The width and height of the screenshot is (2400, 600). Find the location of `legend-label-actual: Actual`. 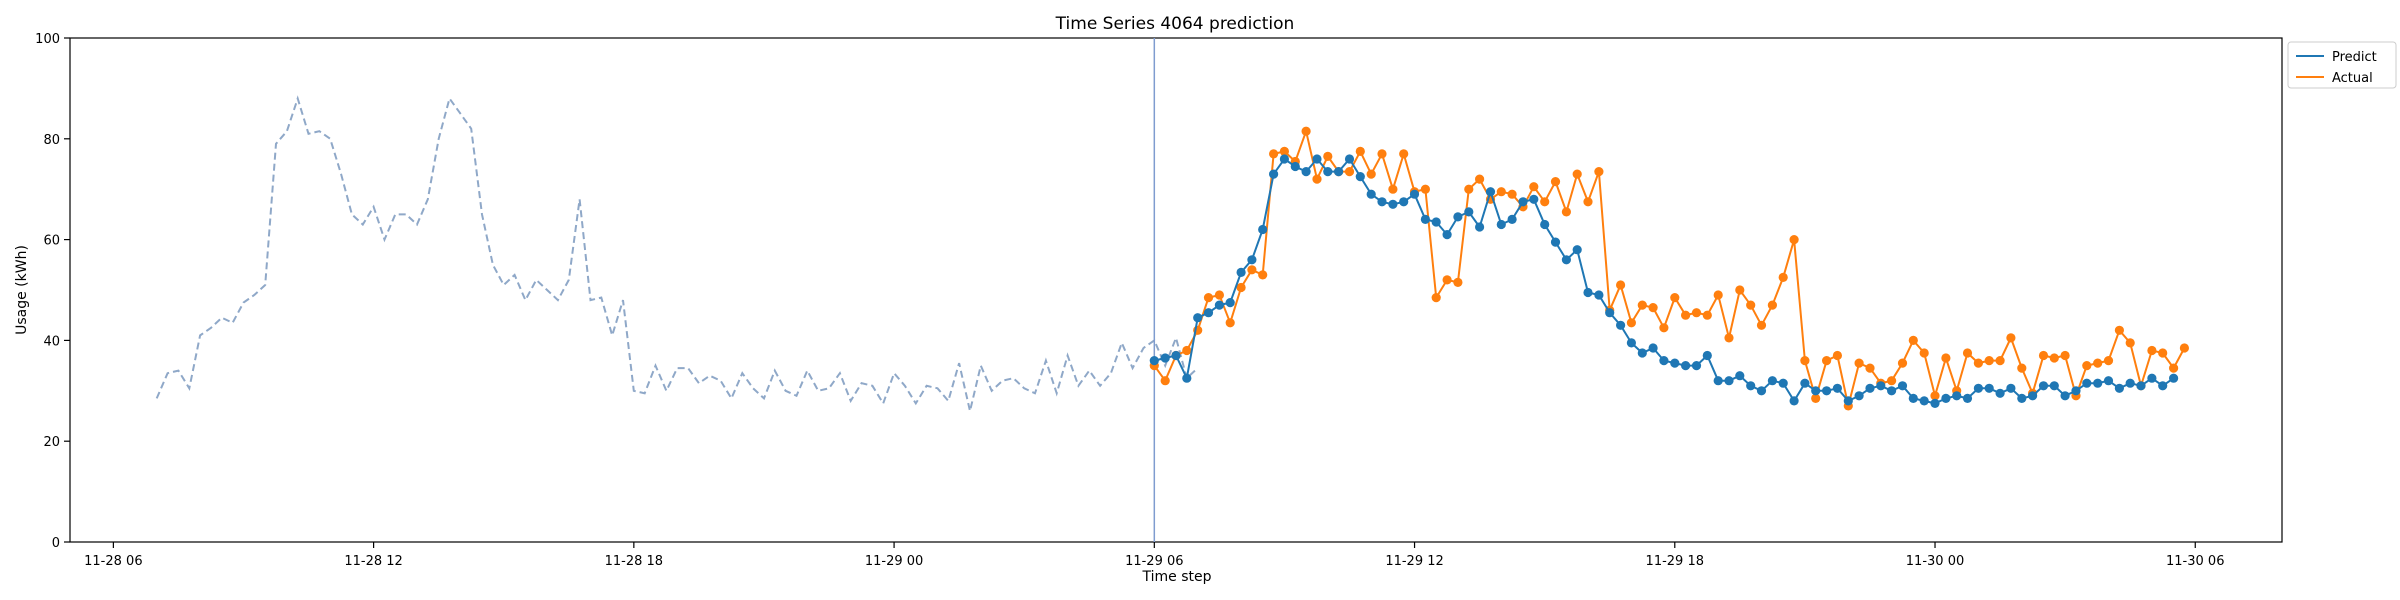

legend-label-actual: Actual is located at coordinates (2352, 78).